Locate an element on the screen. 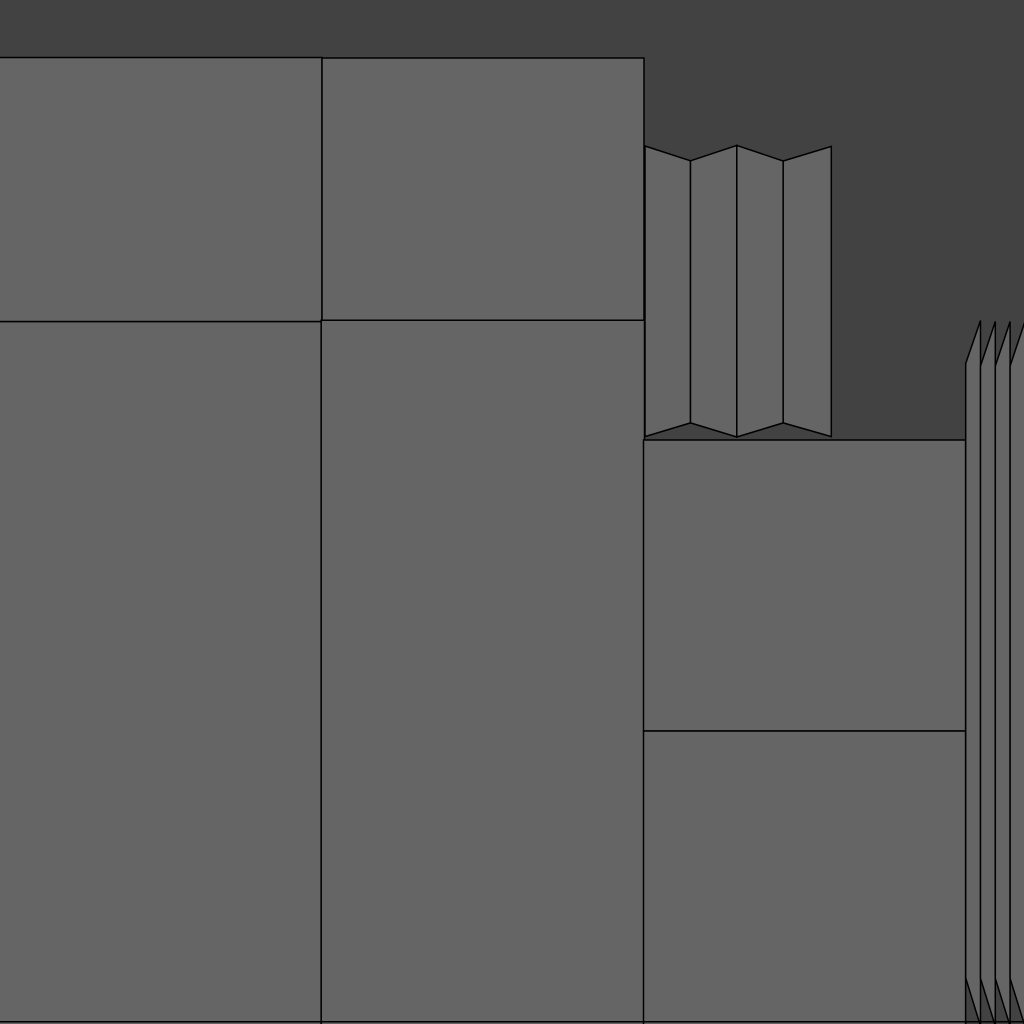  uv-island-rect-bottom-right is located at coordinates (804, 877).